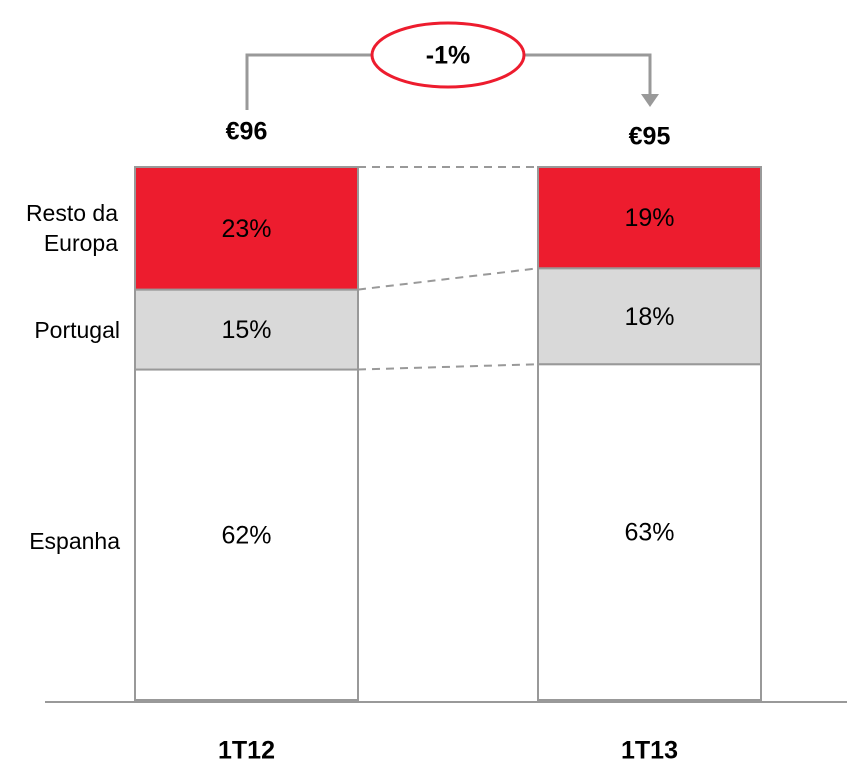 The image size is (847, 773). I want to click on total-label: €95, so click(650, 137).